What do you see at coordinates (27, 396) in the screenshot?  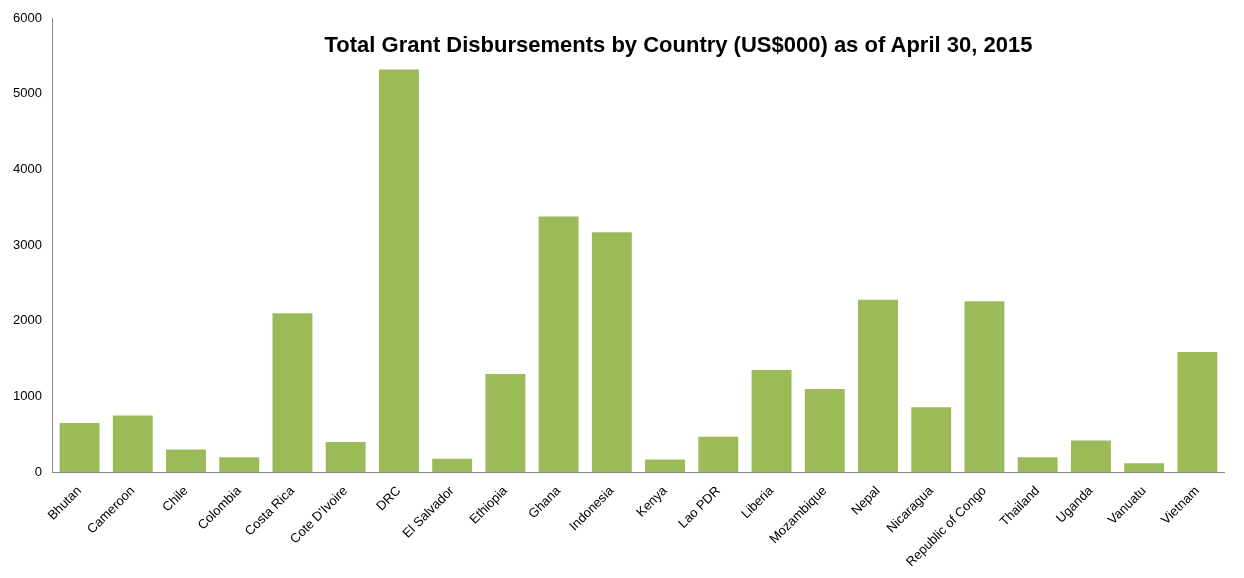 I see `y-tick-label: 1000` at bounding box center [27, 396].